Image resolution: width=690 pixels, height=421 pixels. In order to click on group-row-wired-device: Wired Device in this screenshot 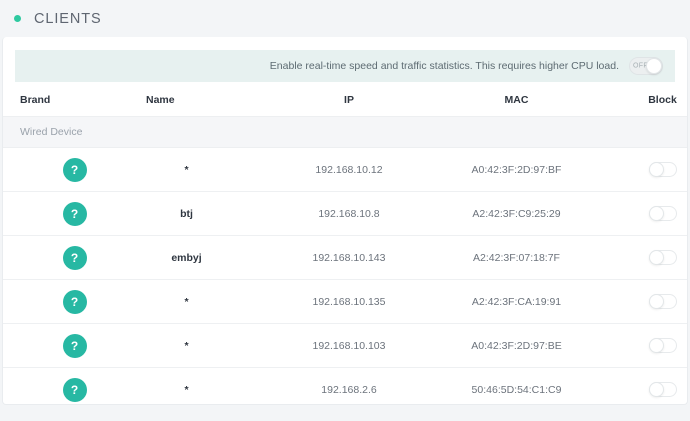, I will do `click(345, 132)`.